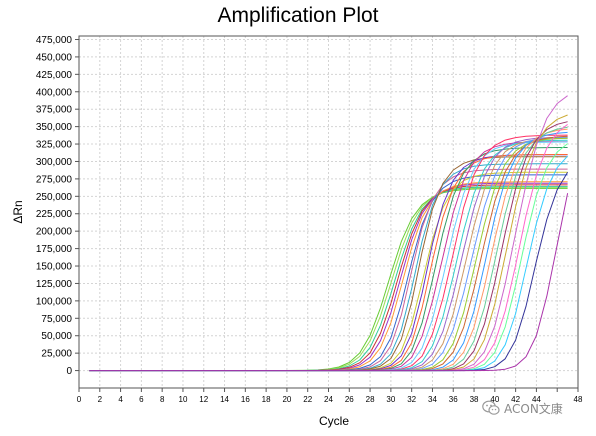 The height and width of the screenshot is (436, 596). Describe the element at coordinates (578, 399) in the screenshot. I see `x-tick-label: 48` at that location.